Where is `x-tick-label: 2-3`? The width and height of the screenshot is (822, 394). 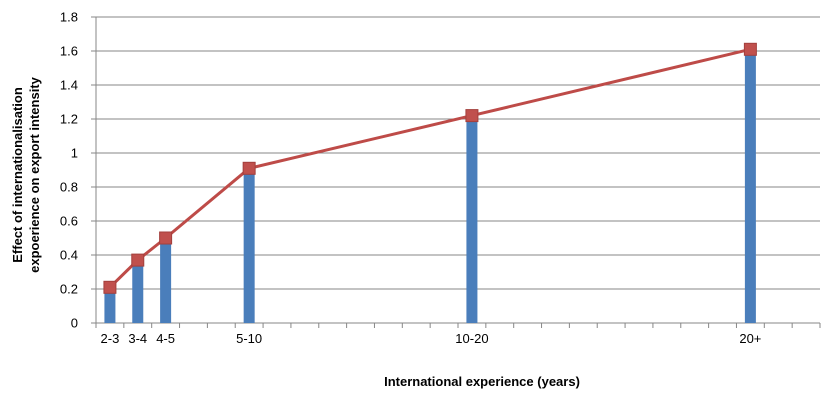 x-tick-label: 2-3 is located at coordinates (110, 338).